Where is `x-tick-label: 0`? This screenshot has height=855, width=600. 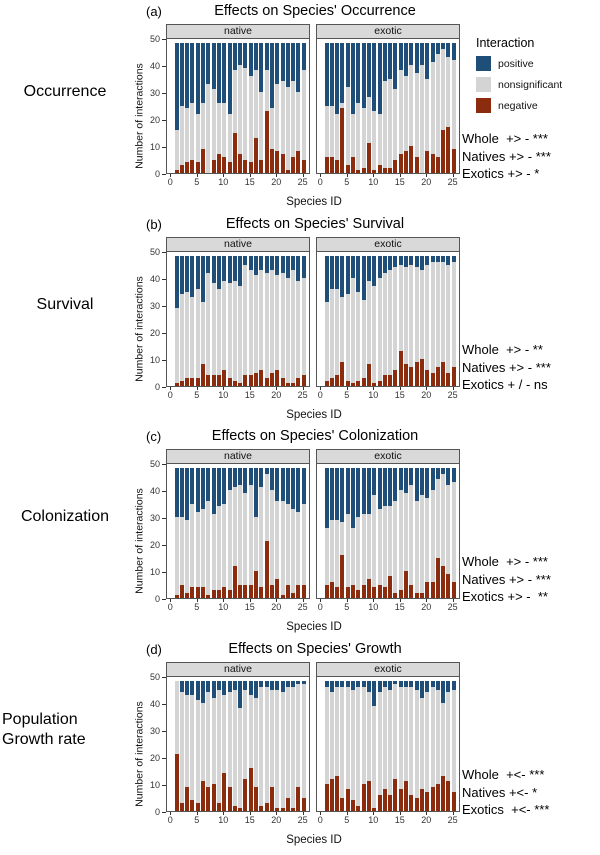
x-tick-label: 0 is located at coordinates (320, 395).